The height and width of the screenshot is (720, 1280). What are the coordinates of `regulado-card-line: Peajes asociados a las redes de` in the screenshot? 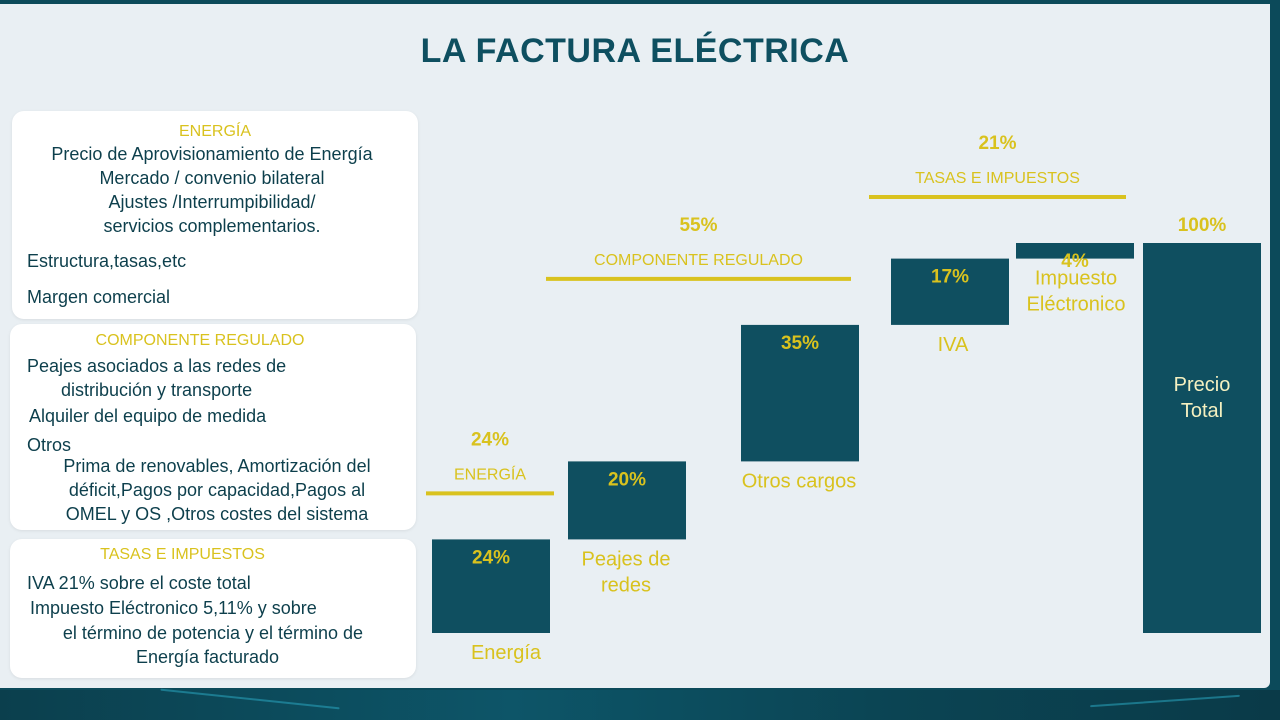 It's located at (157, 366).